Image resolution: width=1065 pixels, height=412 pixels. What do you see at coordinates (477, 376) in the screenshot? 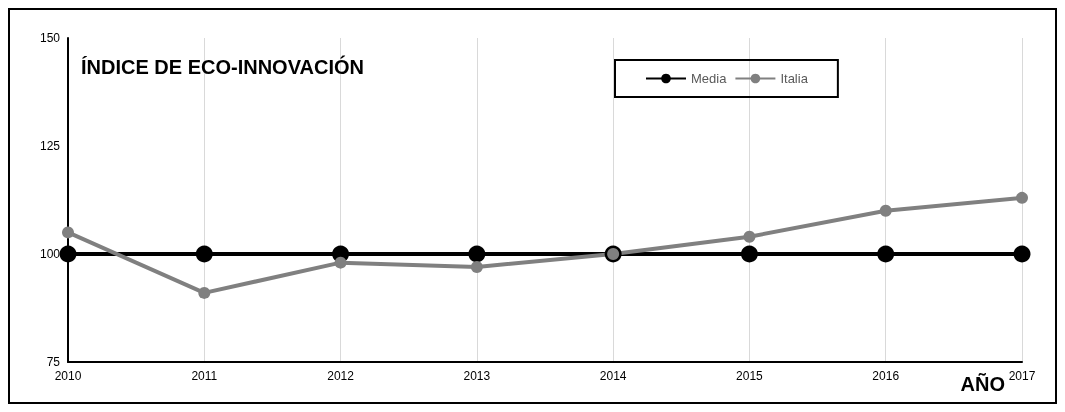
I see `x-tick-label: 2013` at bounding box center [477, 376].